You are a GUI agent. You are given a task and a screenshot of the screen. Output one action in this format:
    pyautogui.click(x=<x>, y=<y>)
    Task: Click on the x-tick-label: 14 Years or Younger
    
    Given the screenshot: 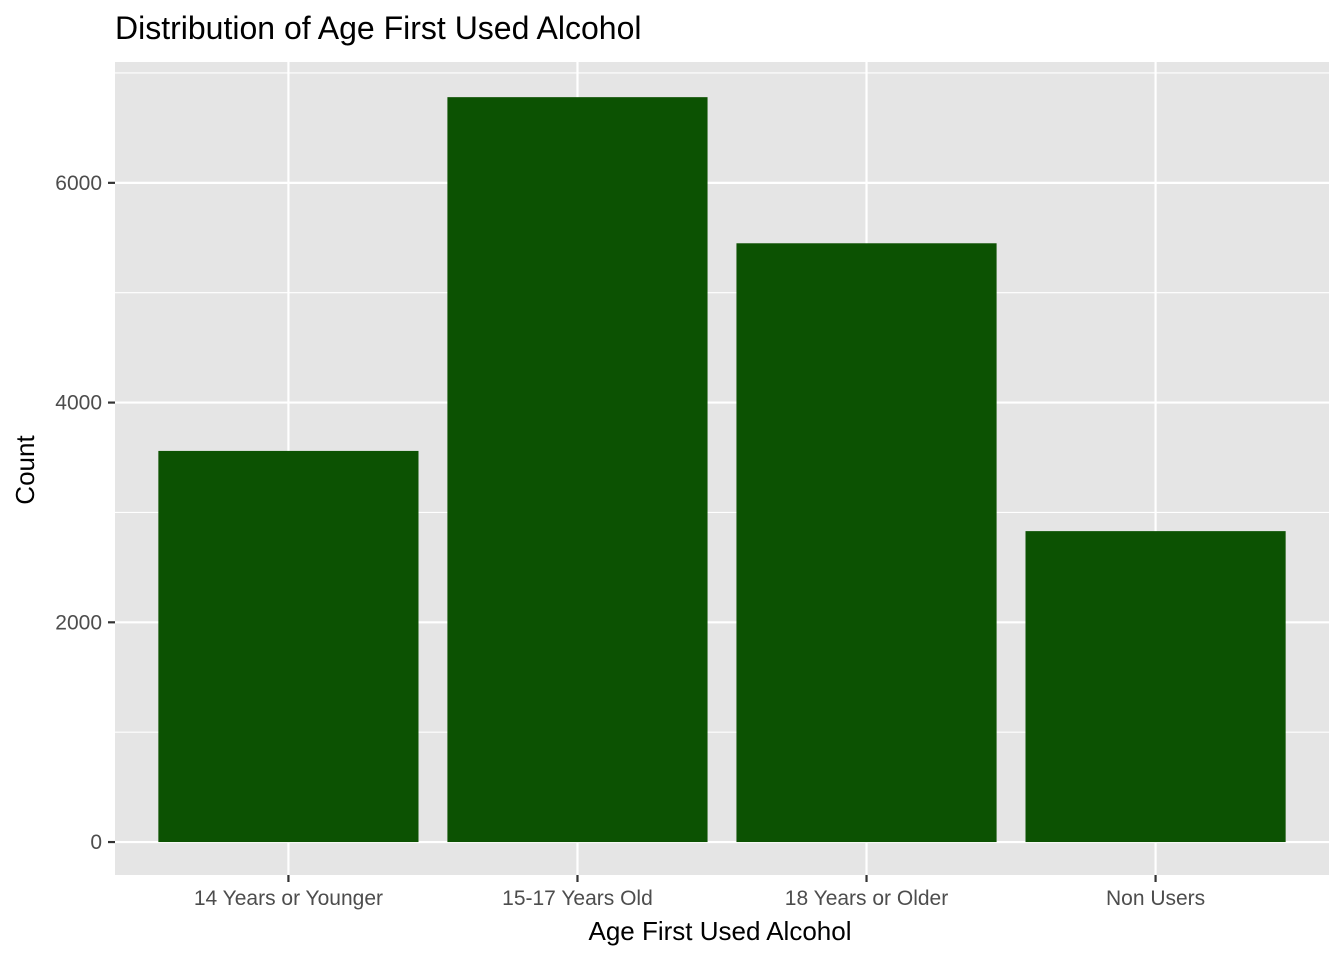 What is the action you would take?
    pyautogui.click(x=288, y=898)
    